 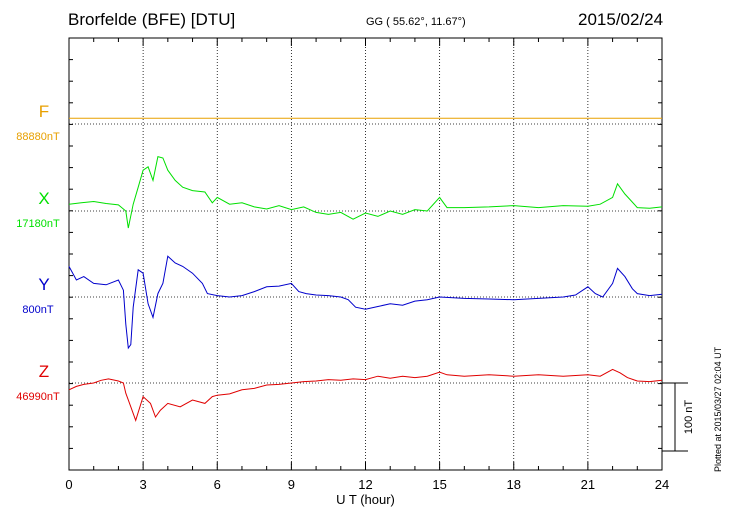 What do you see at coordinates (44, 111) in the screenshot?
I see `series-label-f: F` at bounding box center [44, 111].